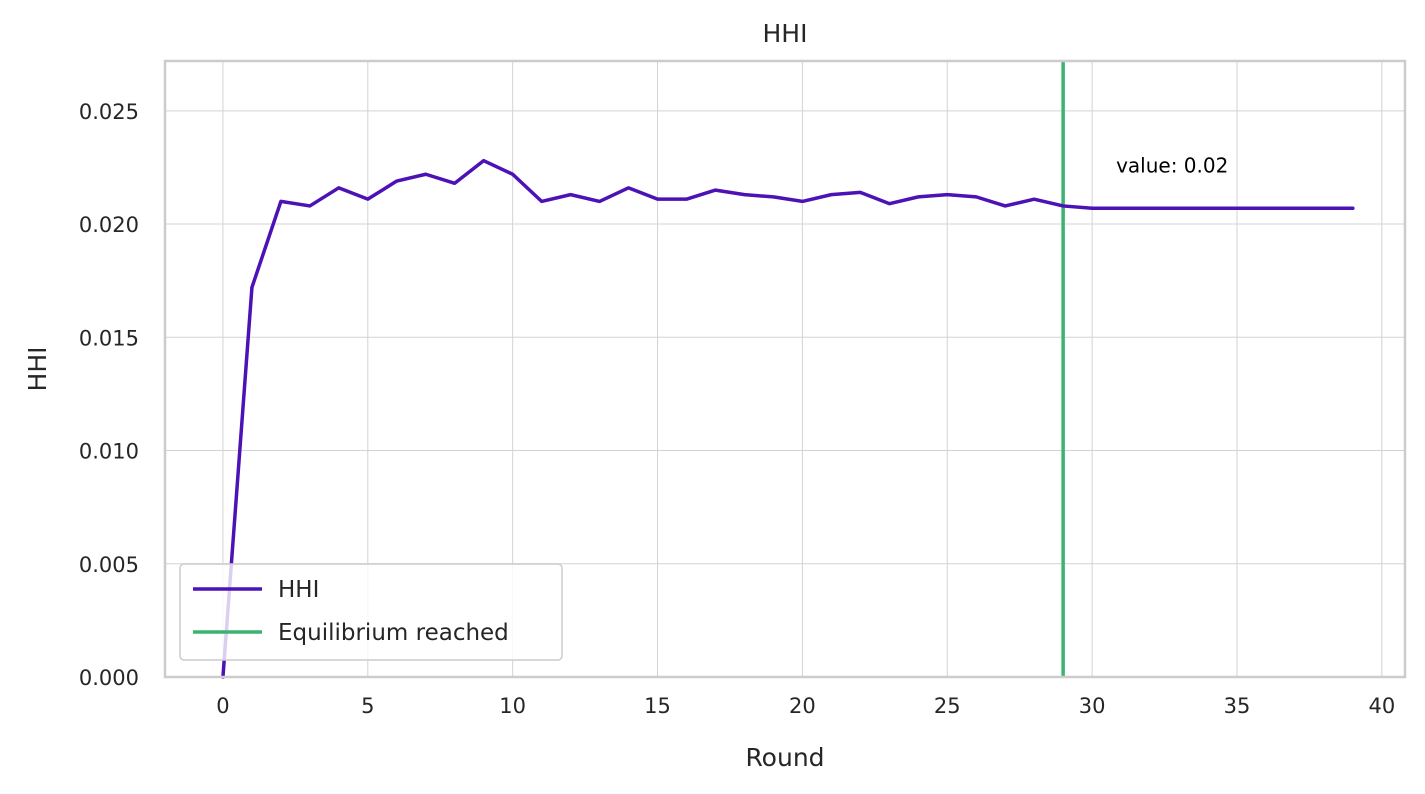  What do you see at coordinates (109, 395) in the screenshot?
I see `y-tick-labels: 0.000 0.005 0.010 0.015 0.020 0.025` at bounding box center [109, 395].